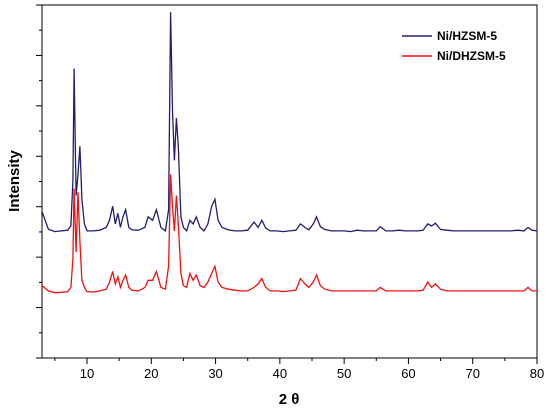 This screenshot has width=550, height=412. I want to click on x-tick-label: 80, so click(537, 373).